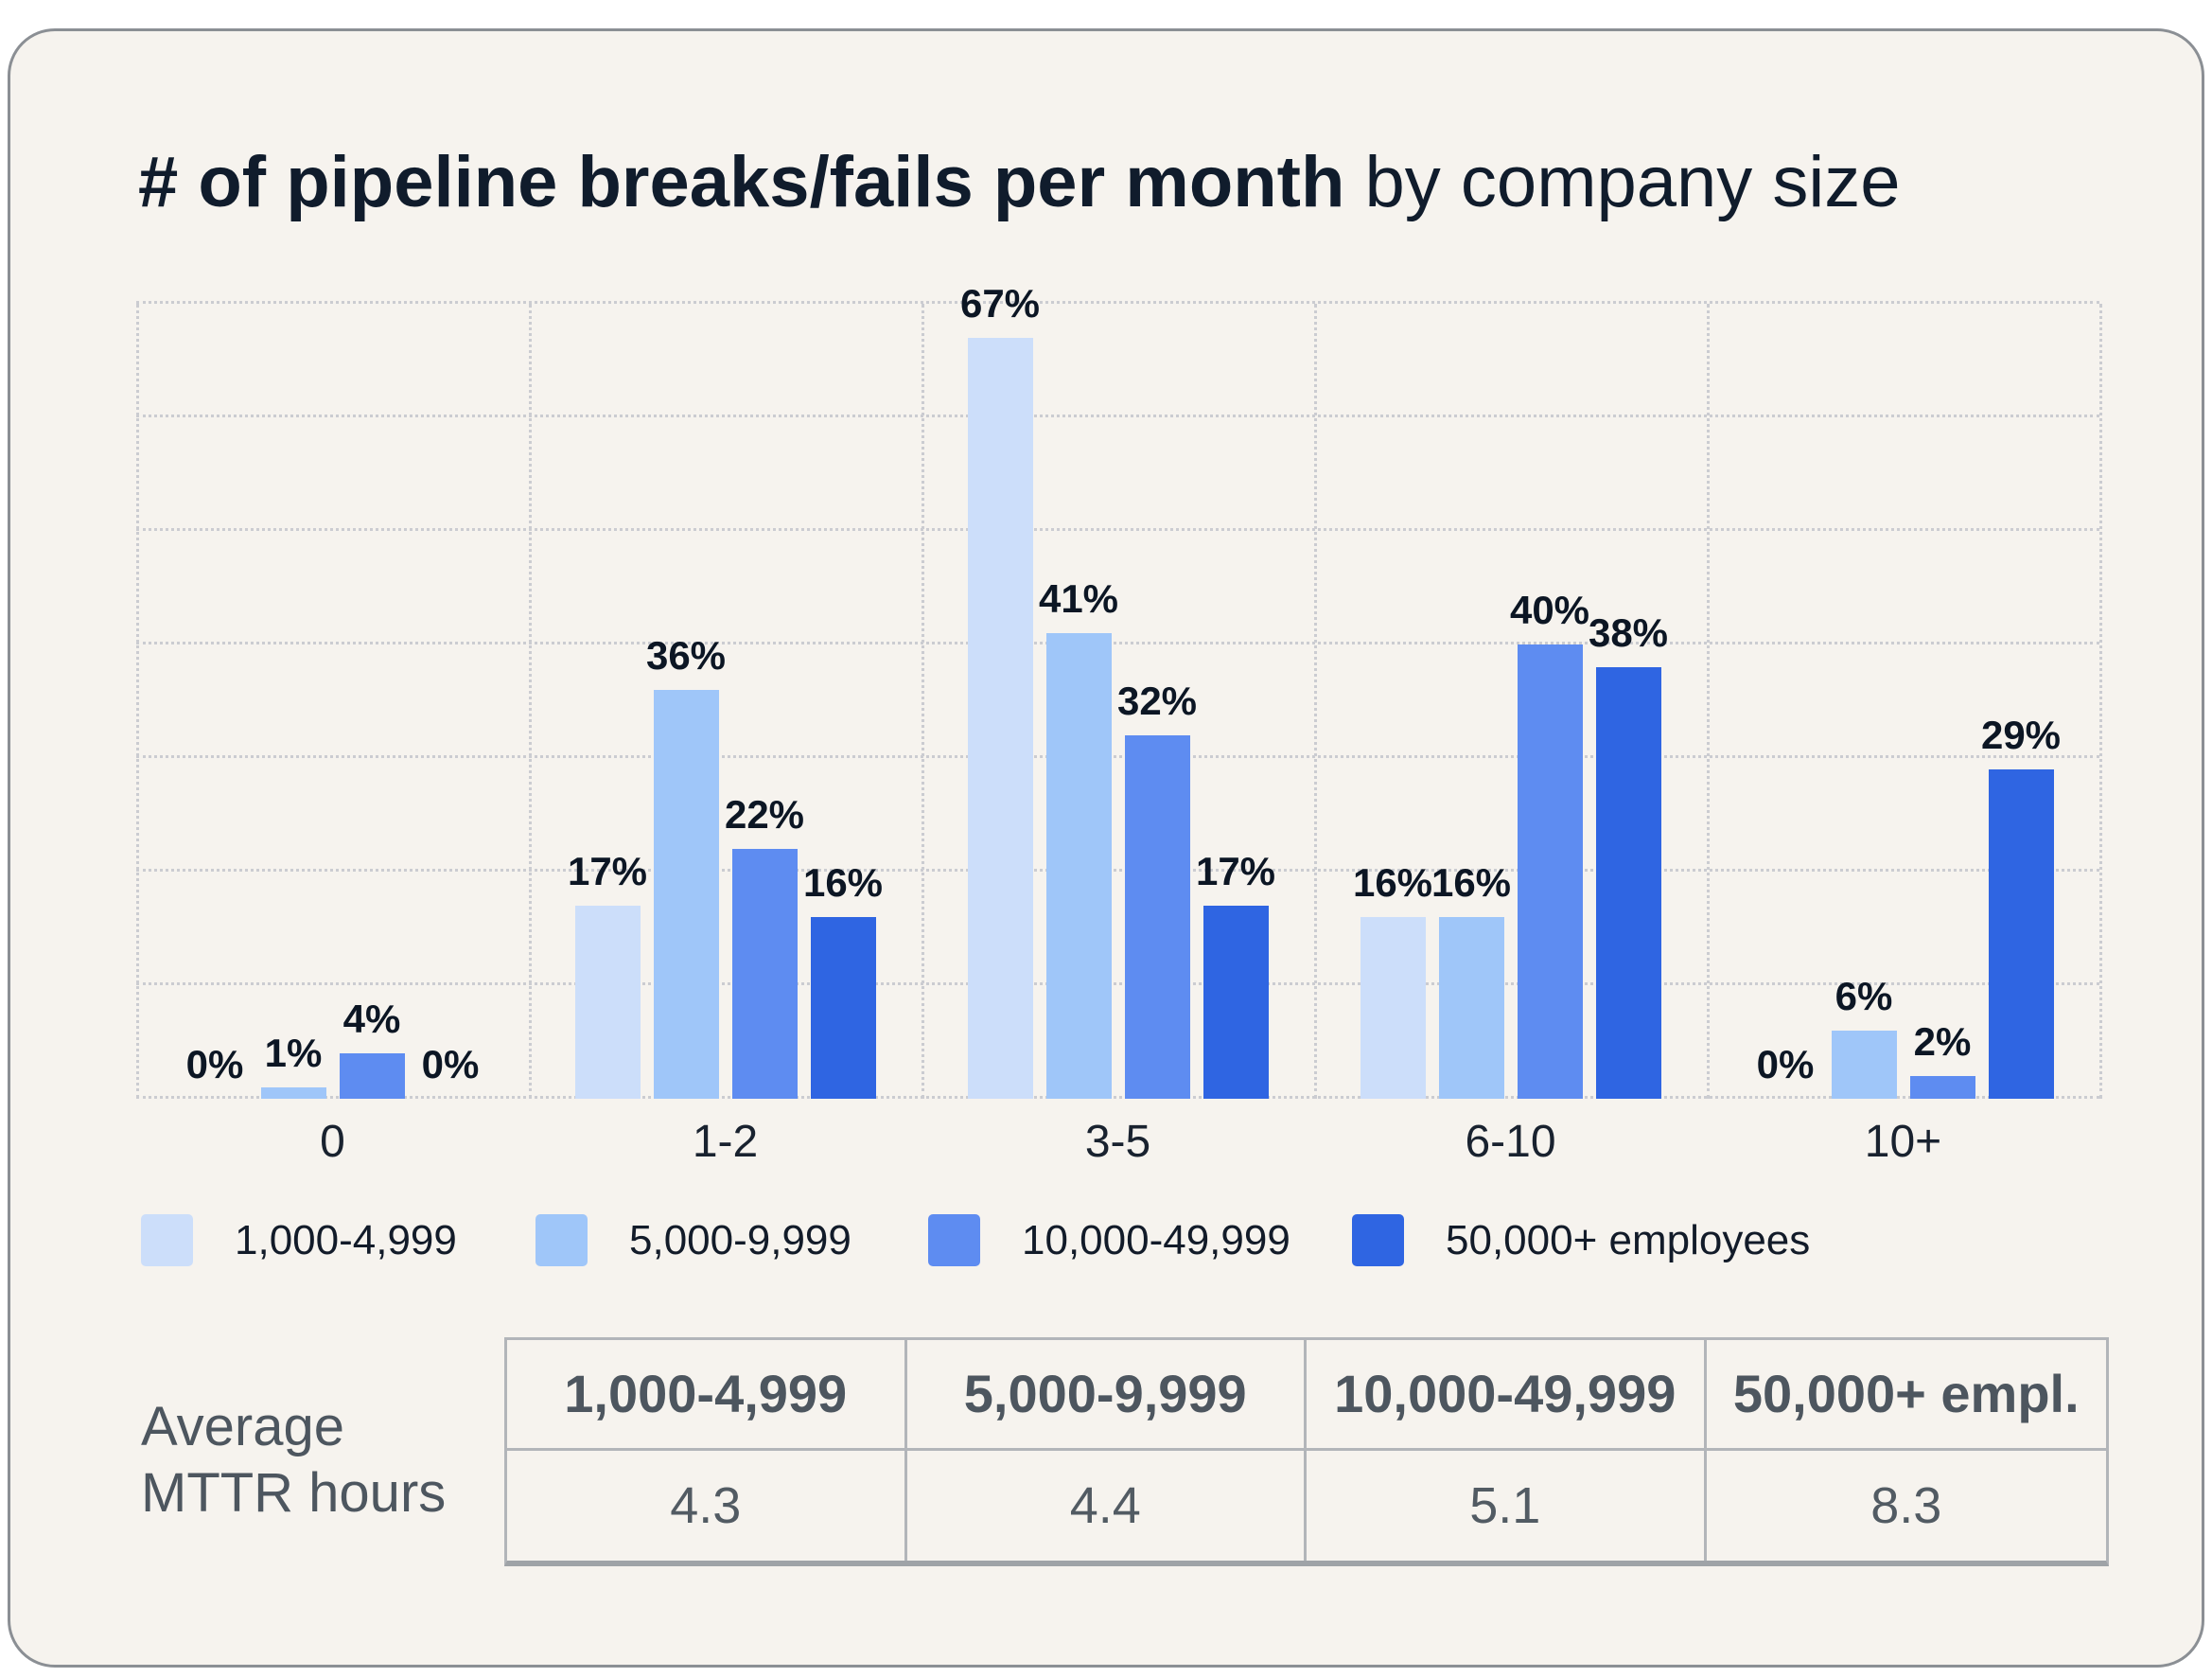 The width and height of the screenshot is (2212, 1677). Describe the element at coordinates (1107, 1395) in the screenshot. I see `table-header-cell: 5,000-9,999` at that location.